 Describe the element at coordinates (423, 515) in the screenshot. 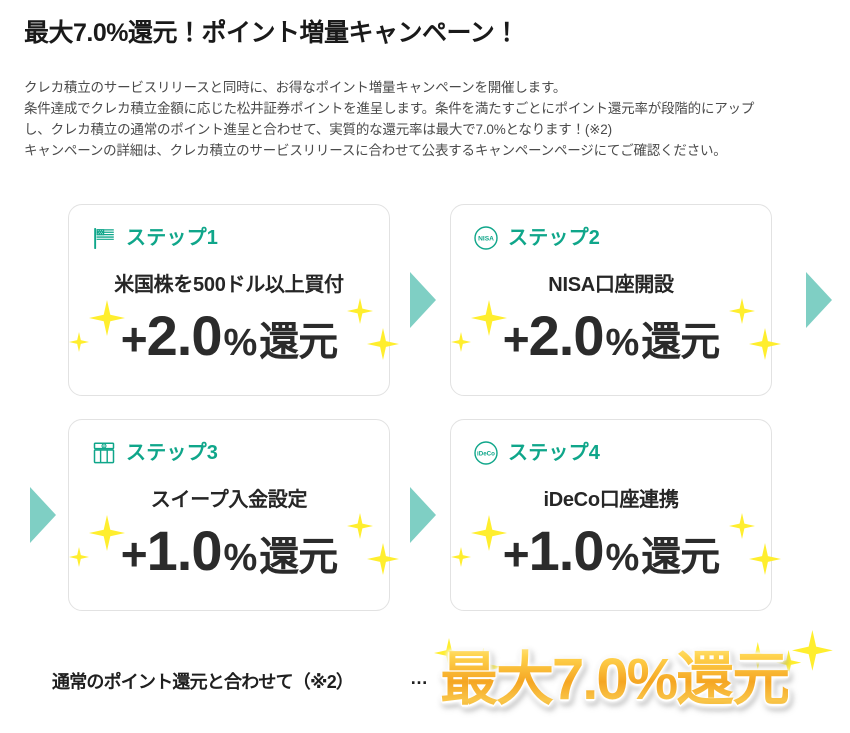

I see `arrow-step3-to-step4` at that location.